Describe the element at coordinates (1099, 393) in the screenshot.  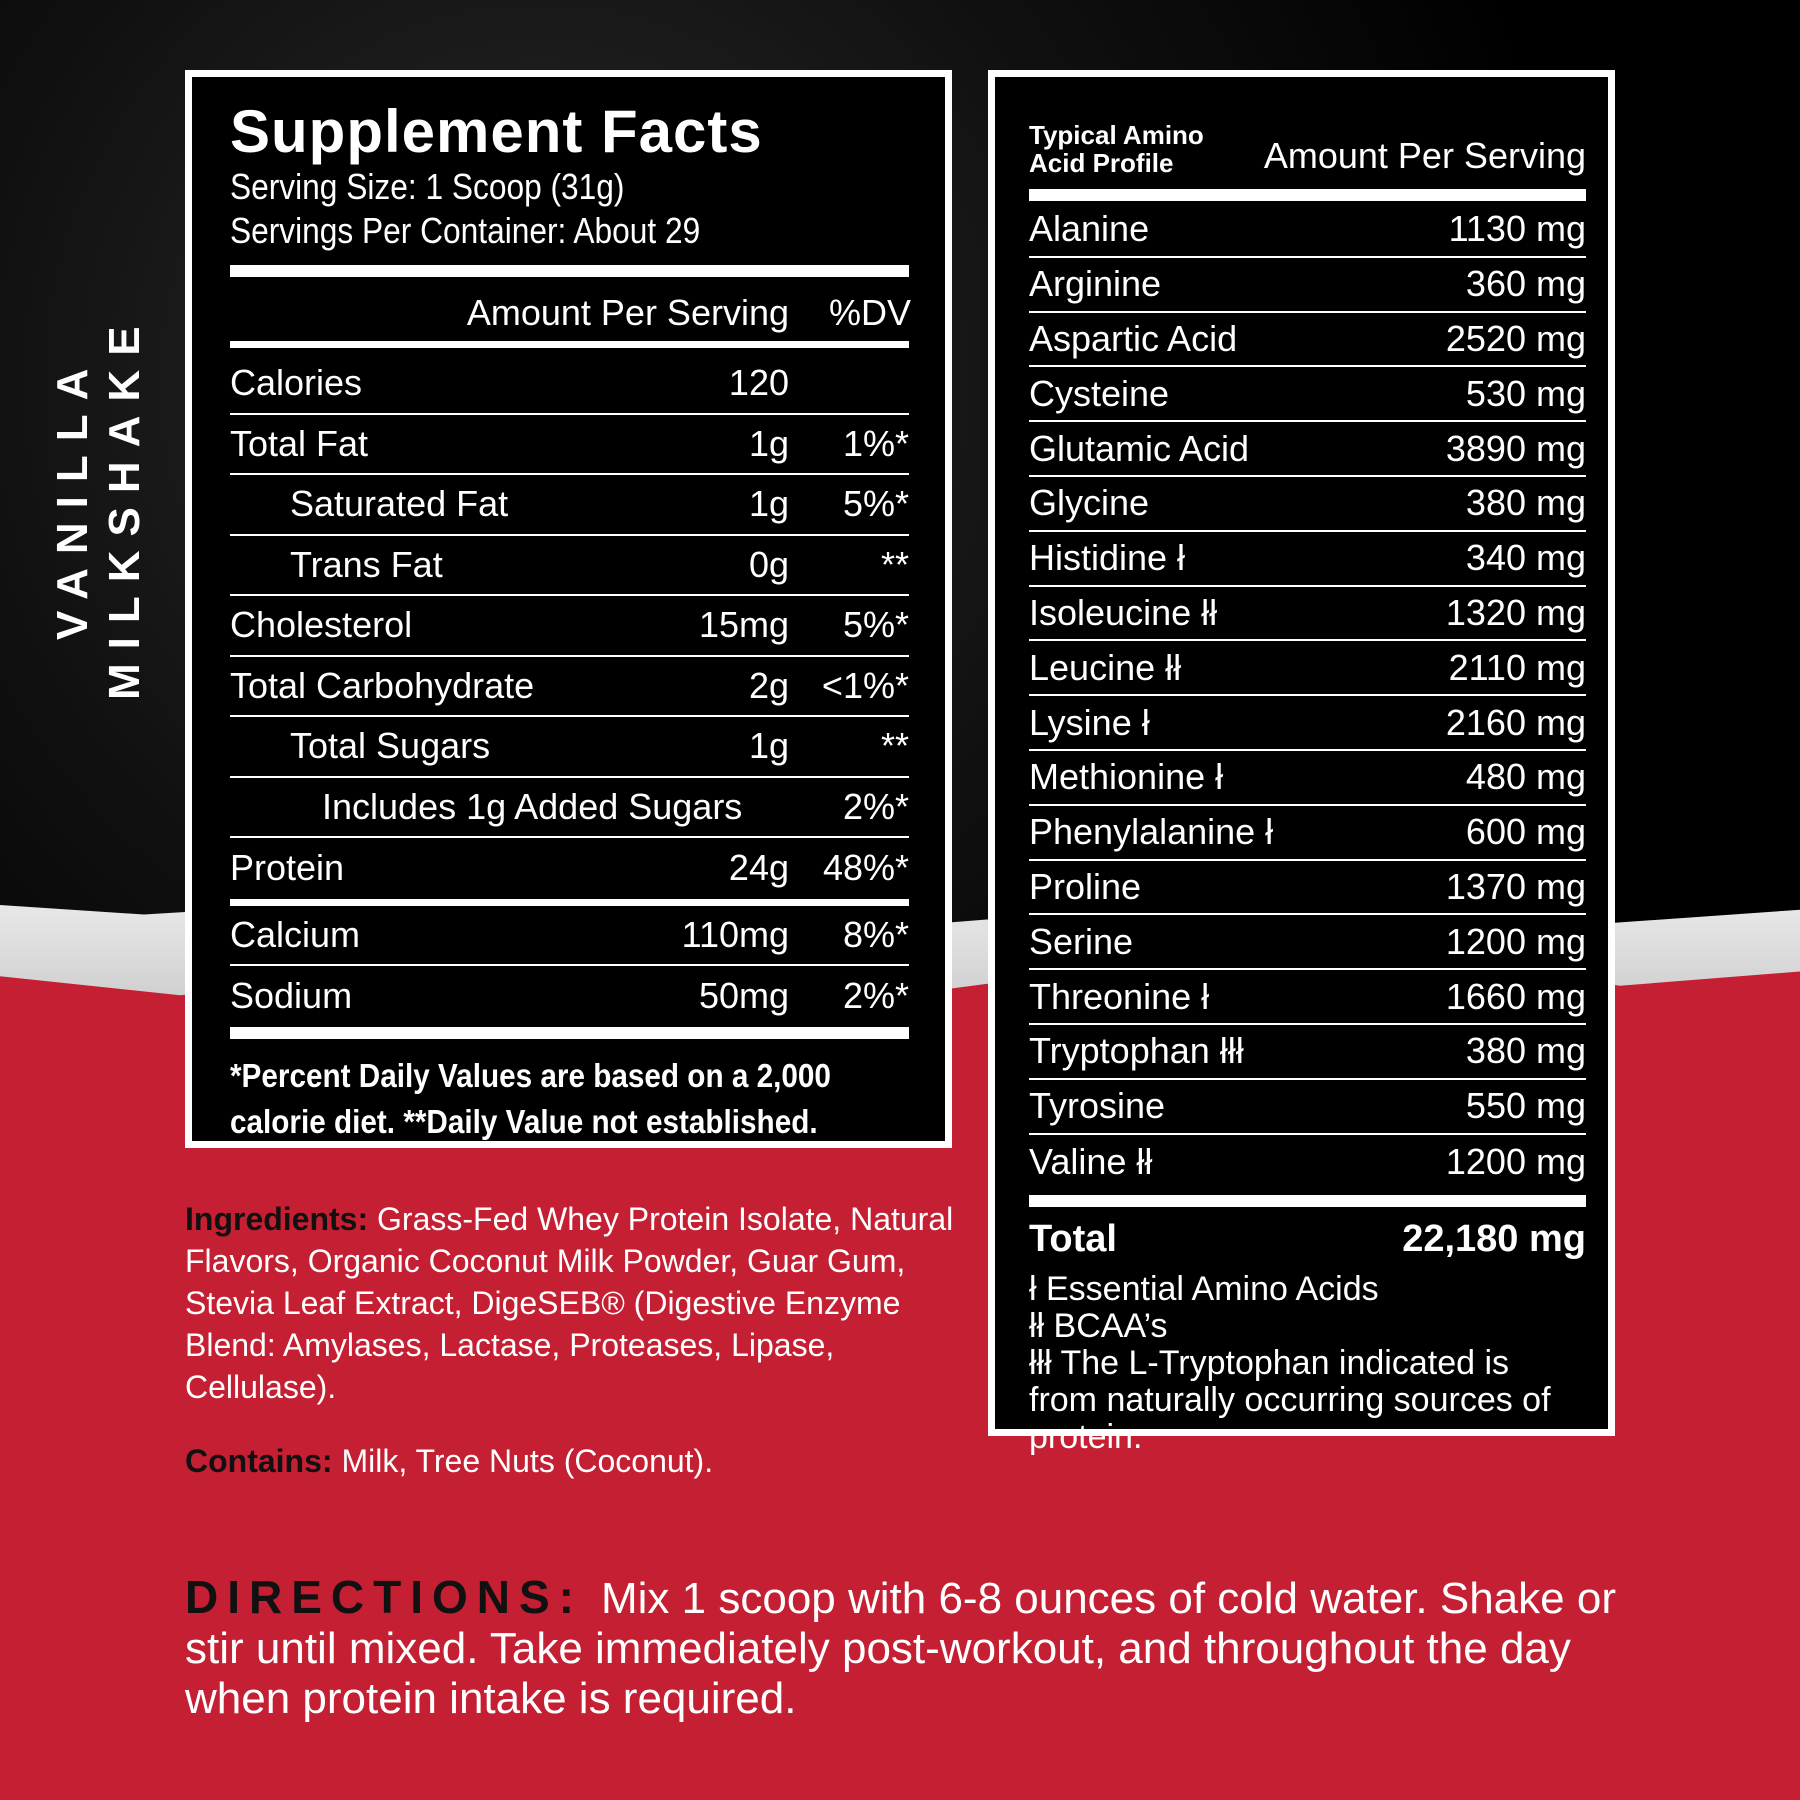
I see `amino-name: Cysteine` at that location.